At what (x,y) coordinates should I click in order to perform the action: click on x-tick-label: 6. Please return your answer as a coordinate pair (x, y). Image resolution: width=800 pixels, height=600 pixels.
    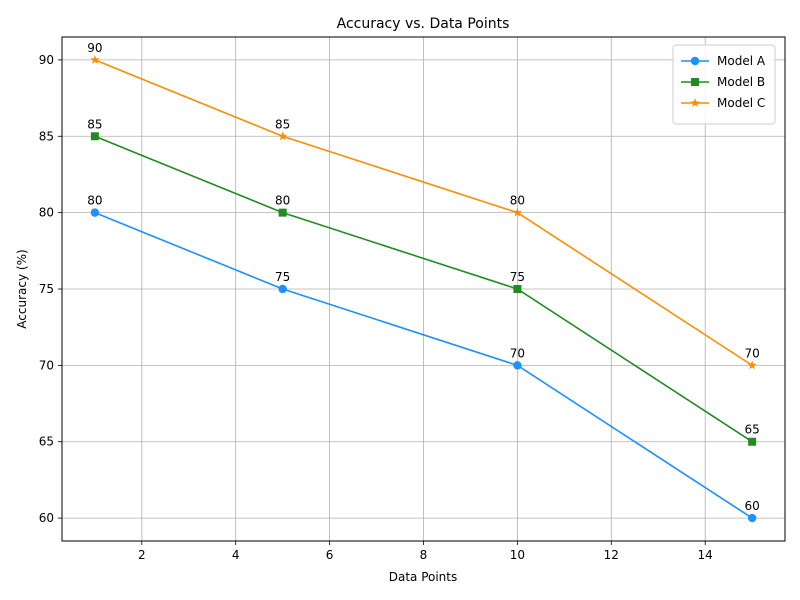
    Looking at the image, I should click on (330, 555).